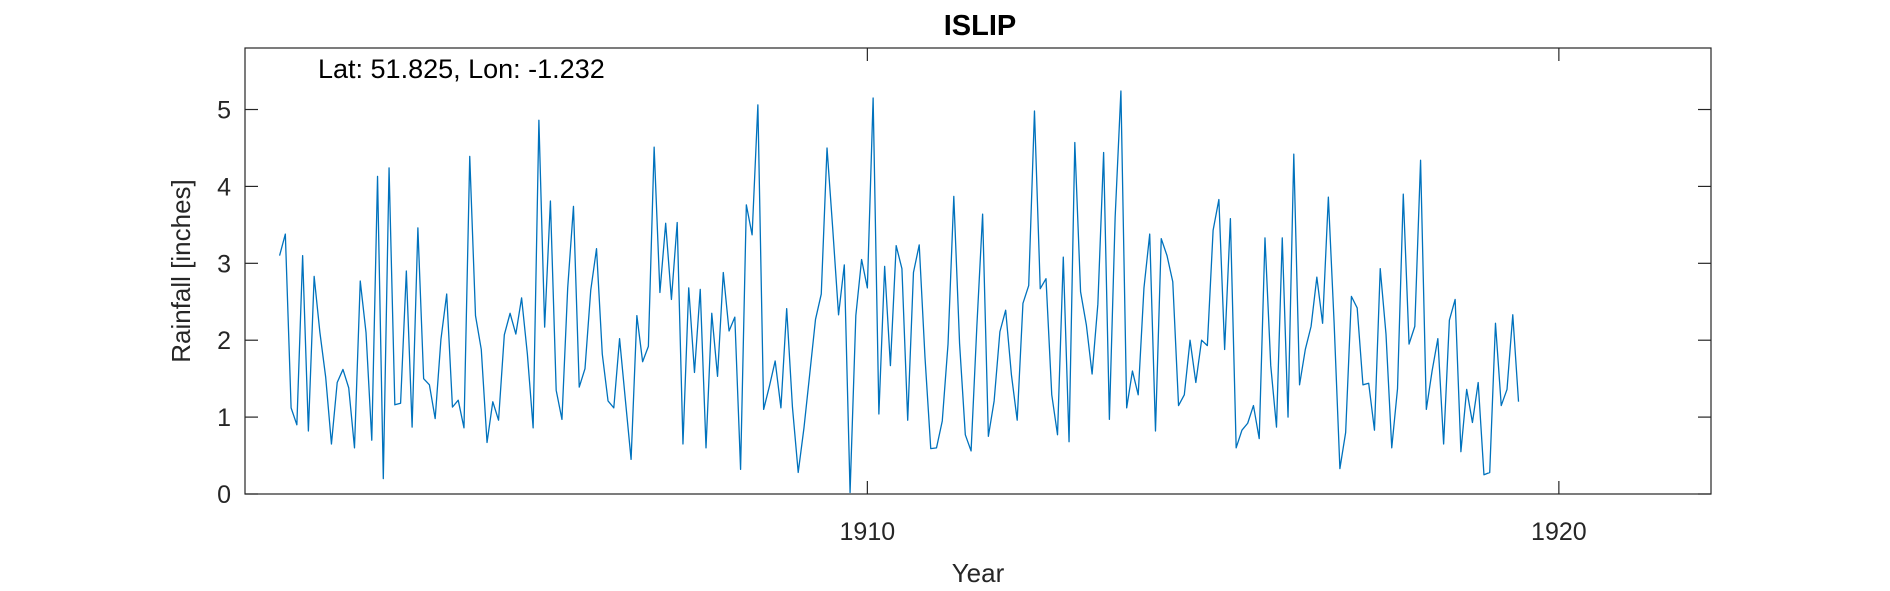  What do you see at coordinates (224, 418) in the screenshot?
I see `y-tick-label: 1` at bounding box center [224, 418].